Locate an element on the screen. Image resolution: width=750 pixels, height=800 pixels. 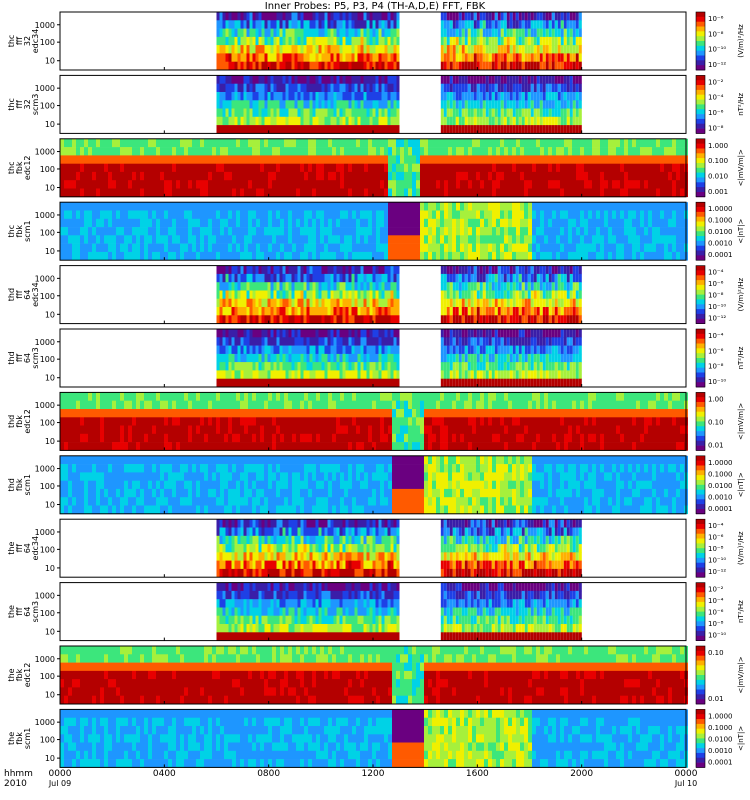
y-axis-label: thcfbkedc12 is located at coordinates (19, 168).